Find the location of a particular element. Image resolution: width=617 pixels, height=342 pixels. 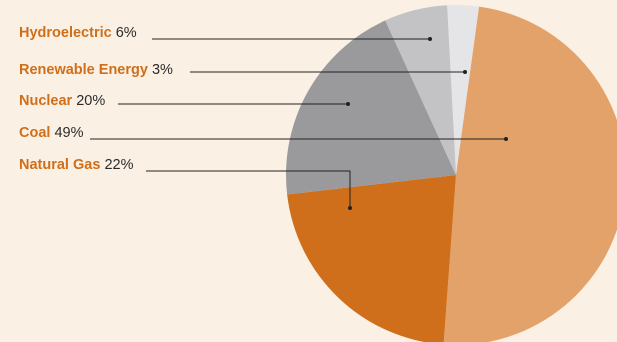

pie-slice-natural-gas is located at coordinates (371, 258).